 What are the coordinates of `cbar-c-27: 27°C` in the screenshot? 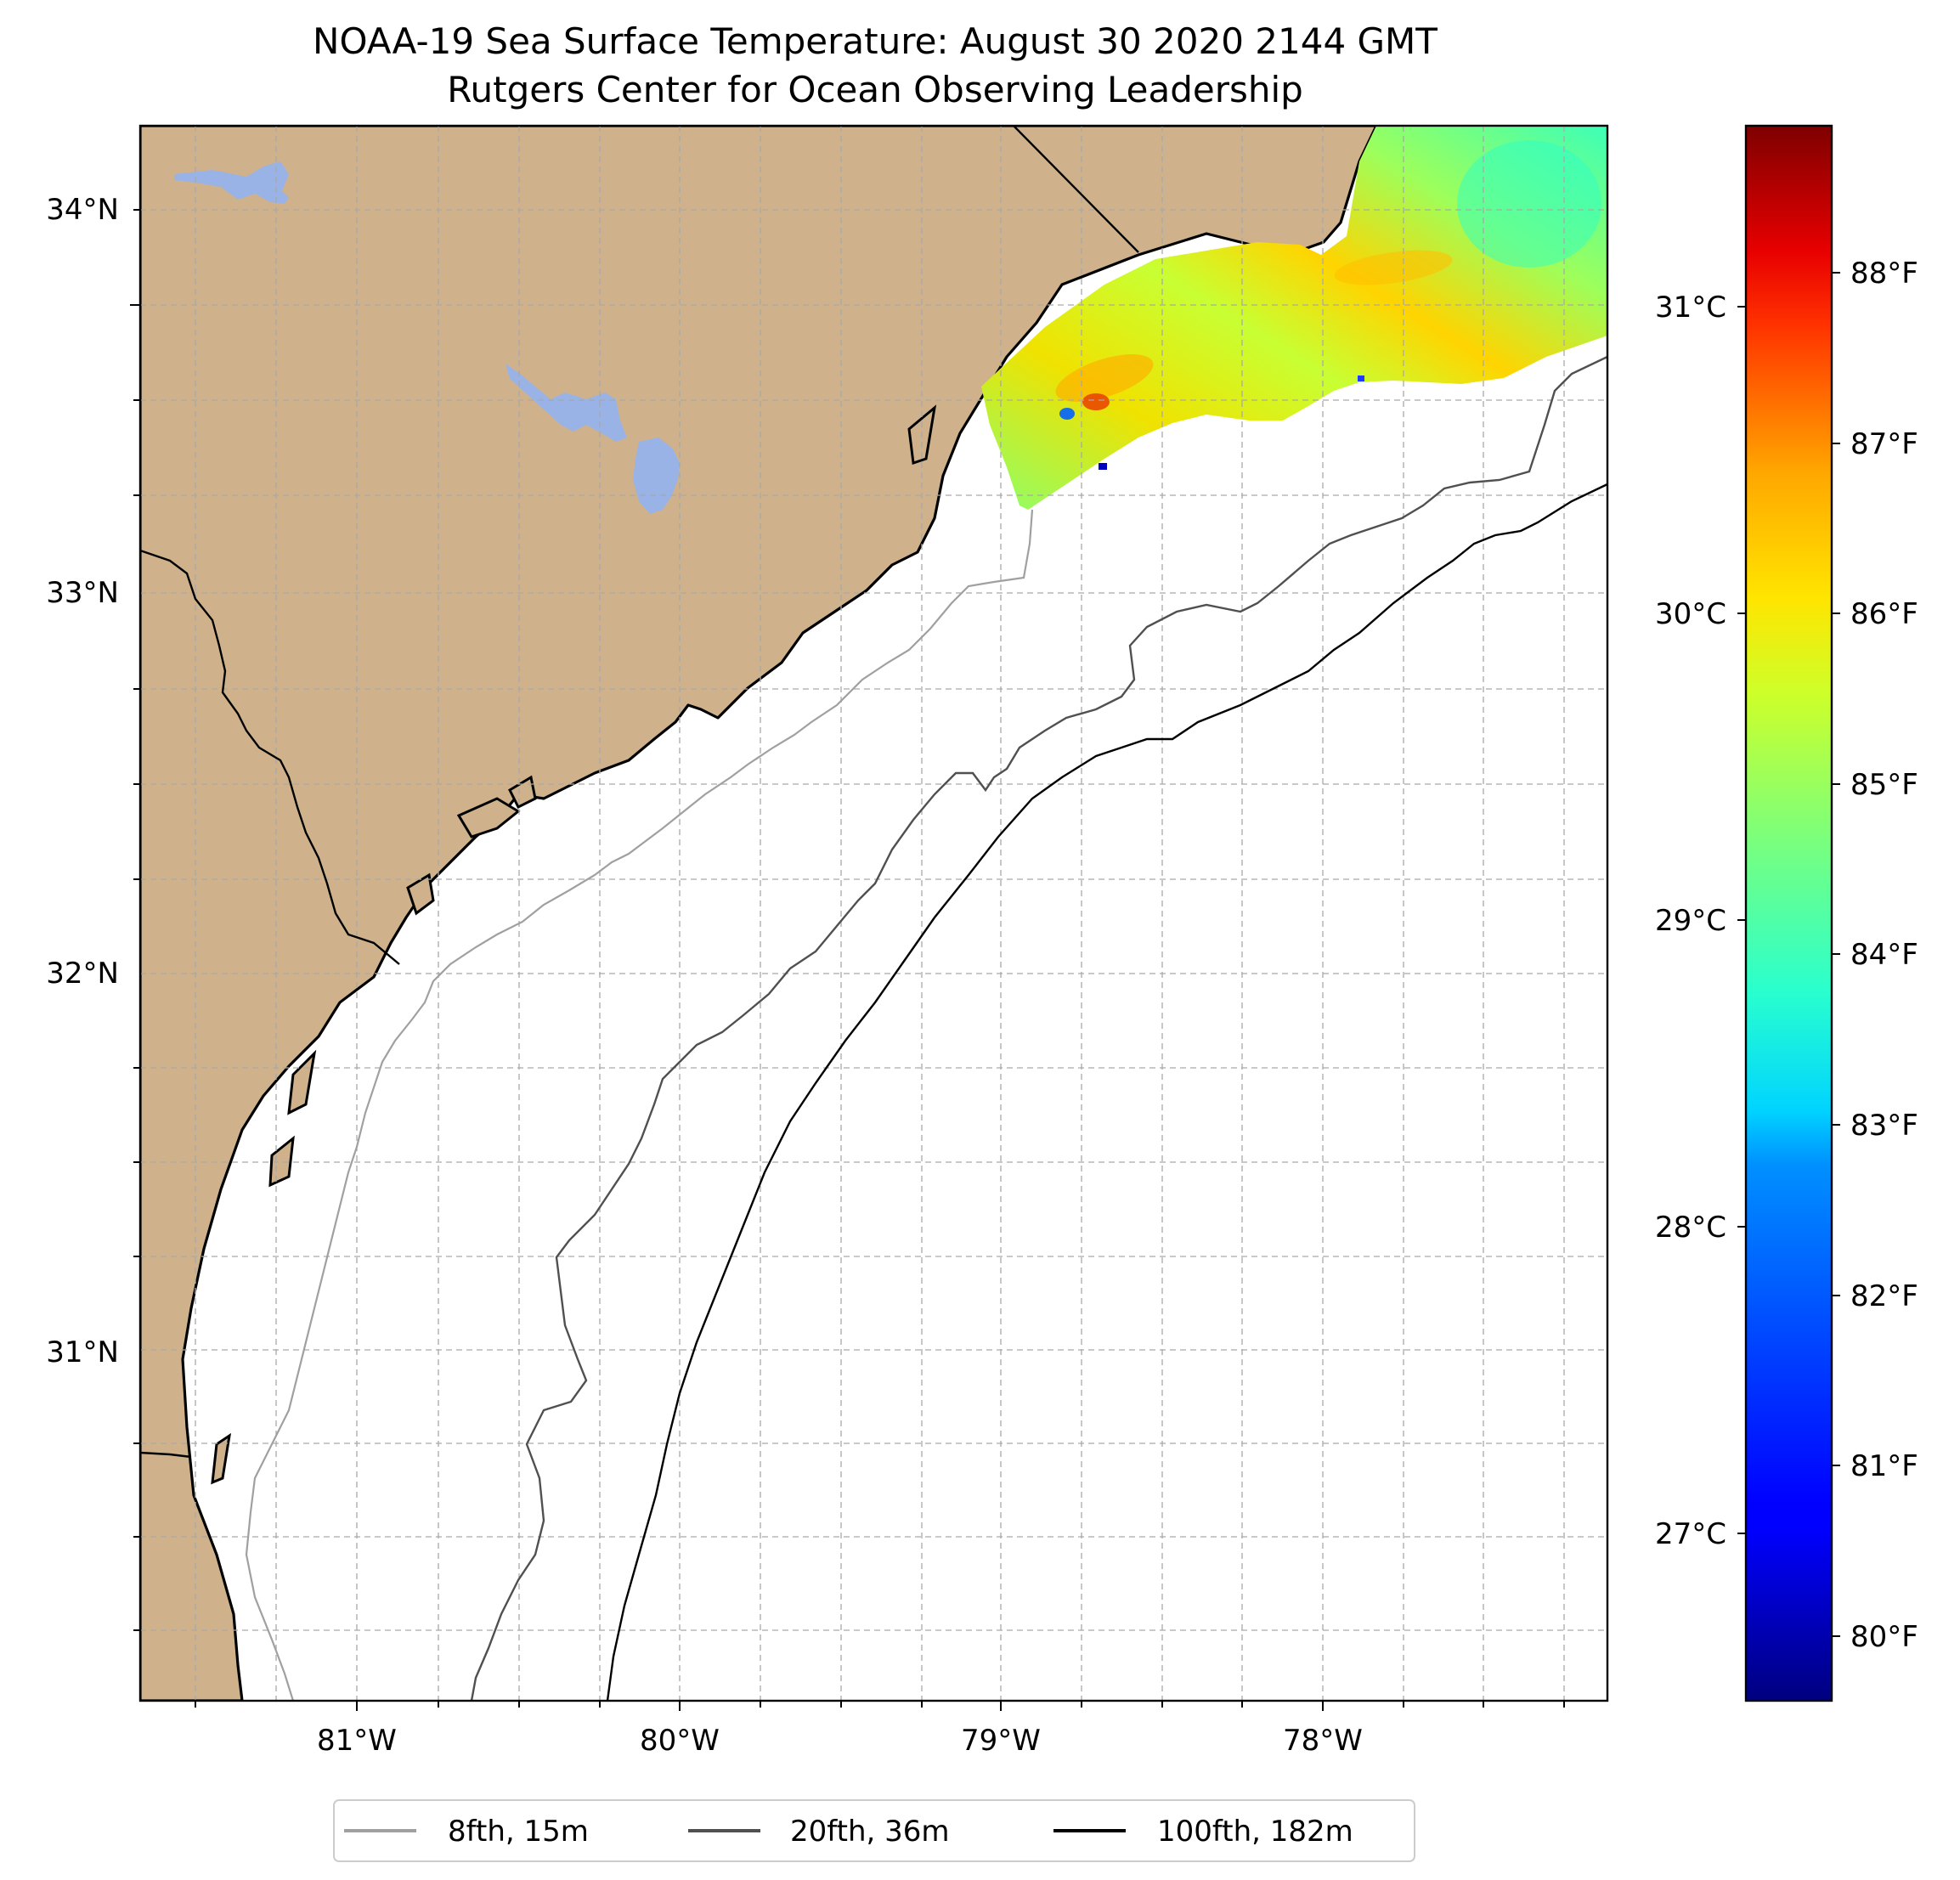 It's located at (1691, 1534).